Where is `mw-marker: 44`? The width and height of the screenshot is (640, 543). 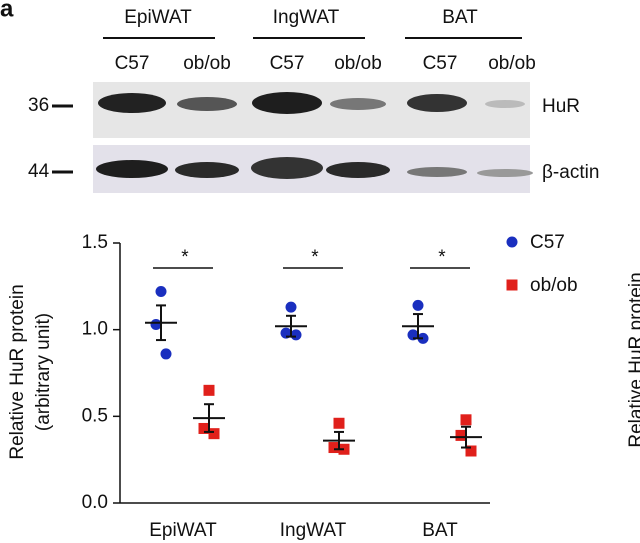 mw-marker: 44 is located at coordinates (39, 171).